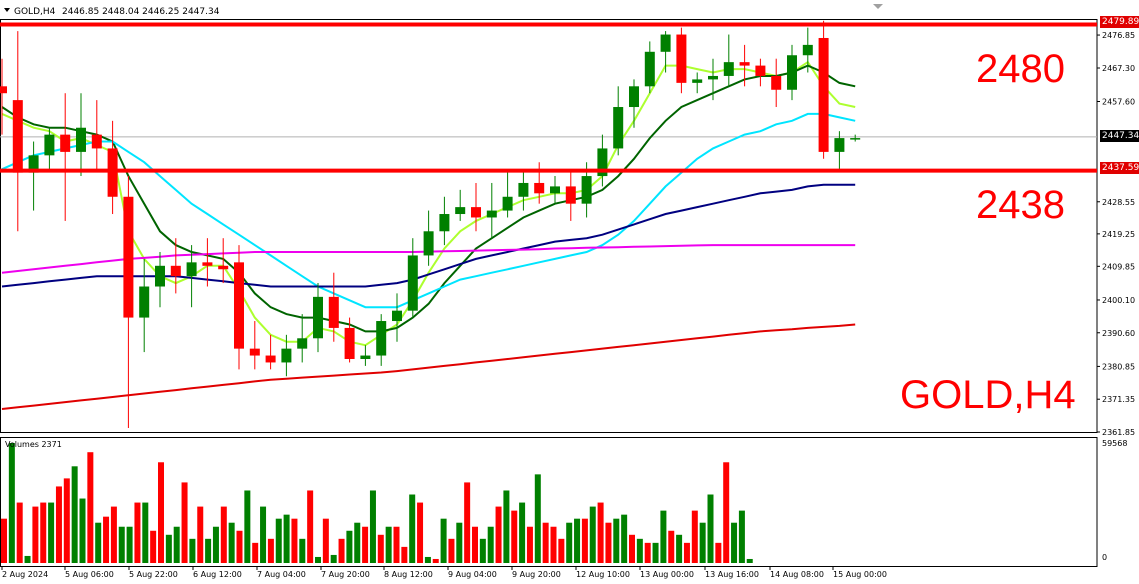  Describe the element at coordinates (1118, 101) in the screenshot. I see `price-axis-label: 2457.60` at that location.